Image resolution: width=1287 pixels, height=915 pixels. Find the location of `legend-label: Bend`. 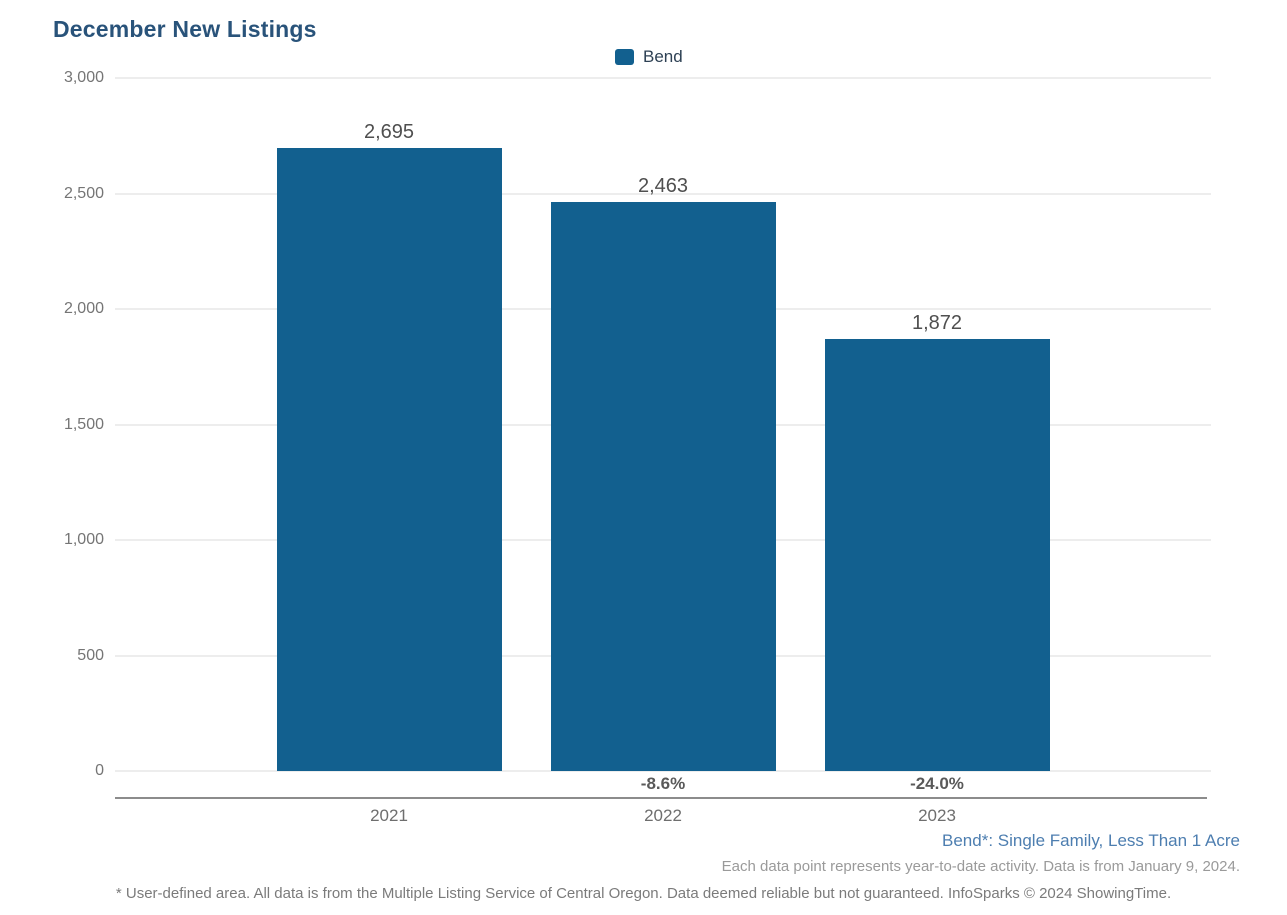

legend-label: Bend is located at coordinates (663, 56).